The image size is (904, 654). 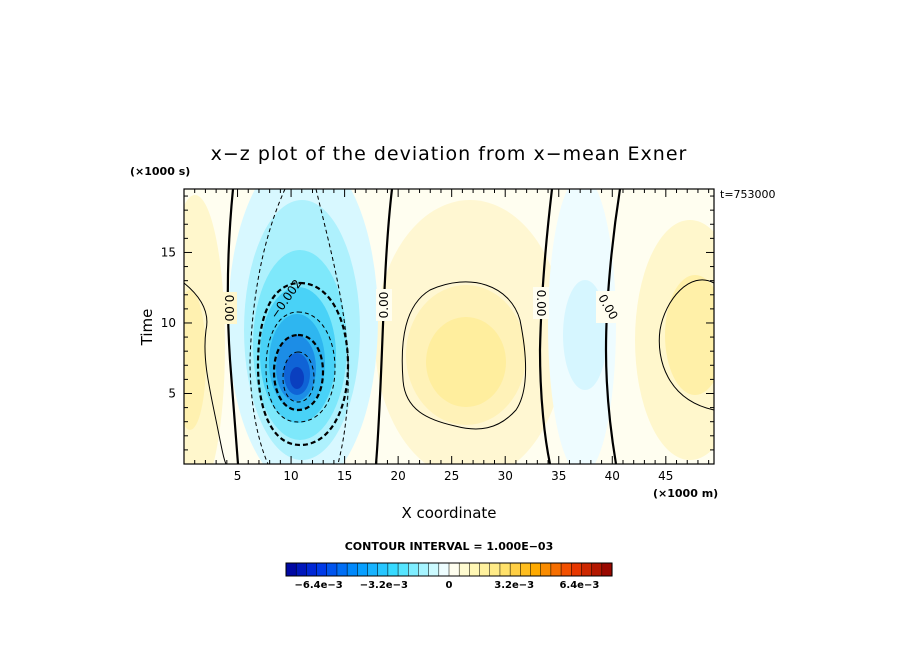 What do you see at coordinates (238, 476) in the screenshot?
I see `x-tick-label: 5` at bounding box center [238, 476].